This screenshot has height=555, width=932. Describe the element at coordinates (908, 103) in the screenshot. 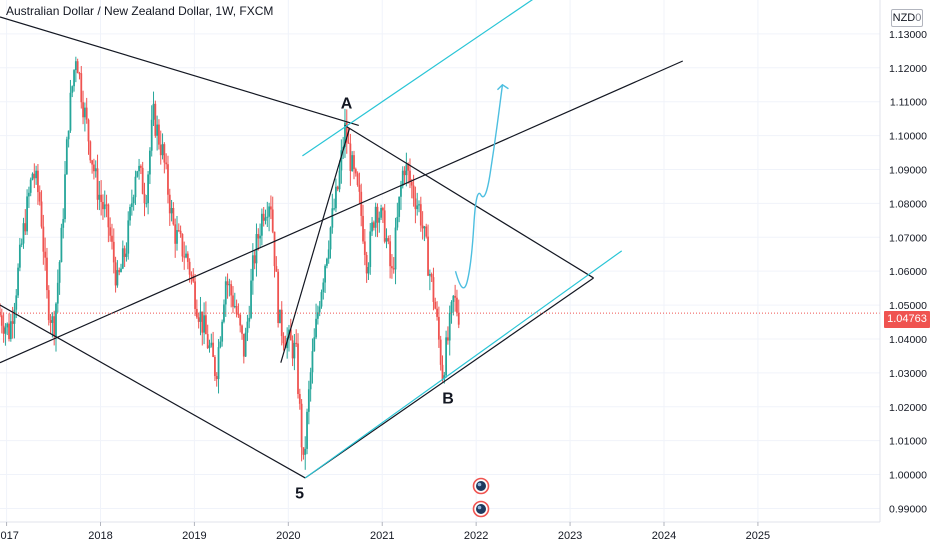

I see `y-tick-label: 1.11000` at that location.